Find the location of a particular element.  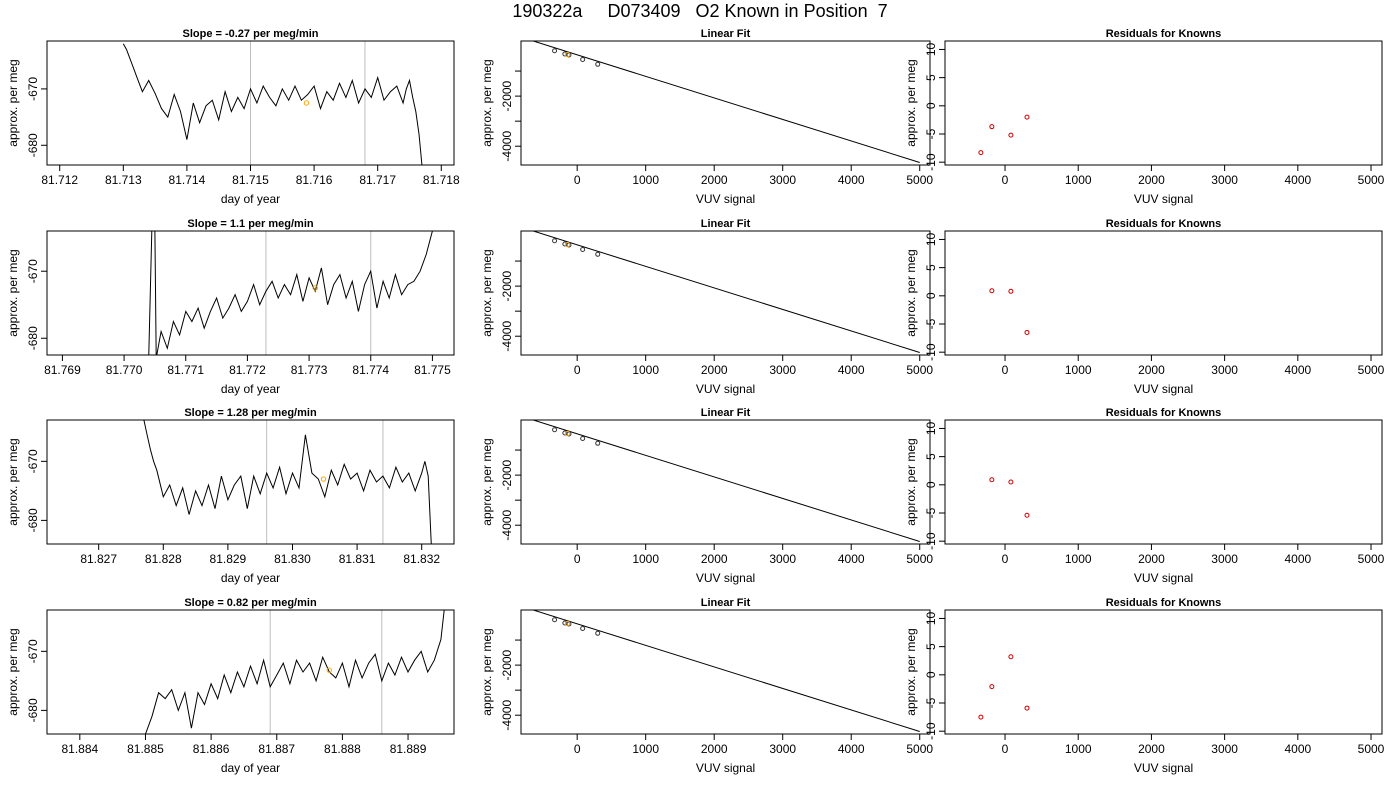

fit-4-fit-line is located at coordinates (725, 671).